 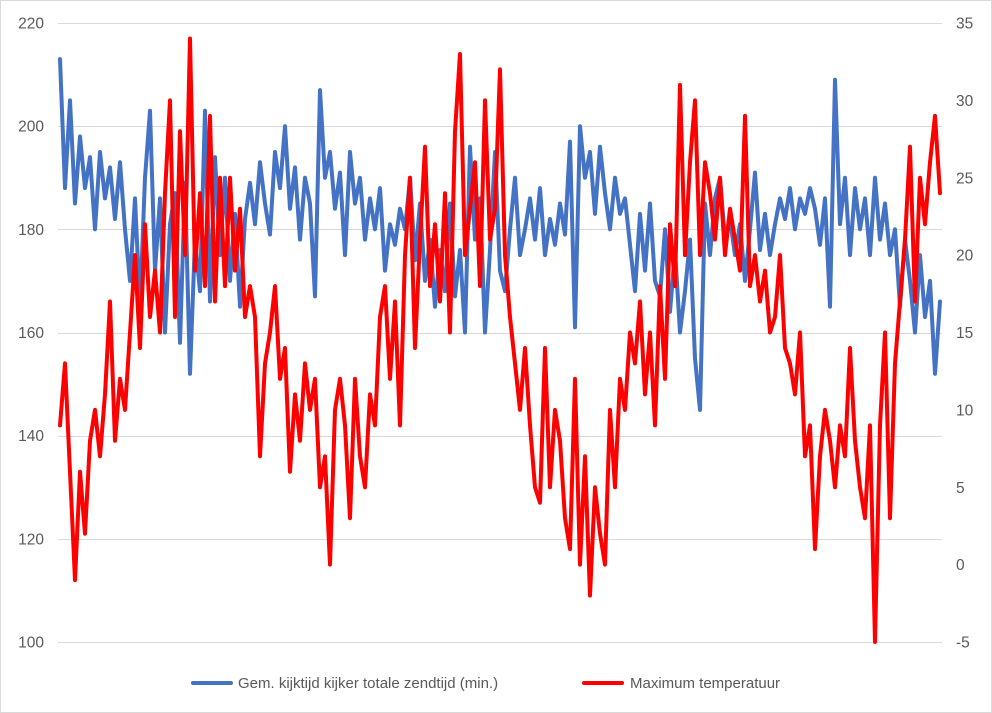 What do you see at coordinates (31, 436) in the screenshot?
I see `y-left-tick-label: 140` at bounding box center [31, 436].